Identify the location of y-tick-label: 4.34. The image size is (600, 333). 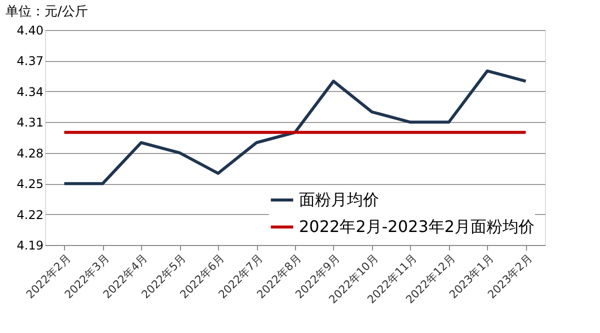
(30, 91).